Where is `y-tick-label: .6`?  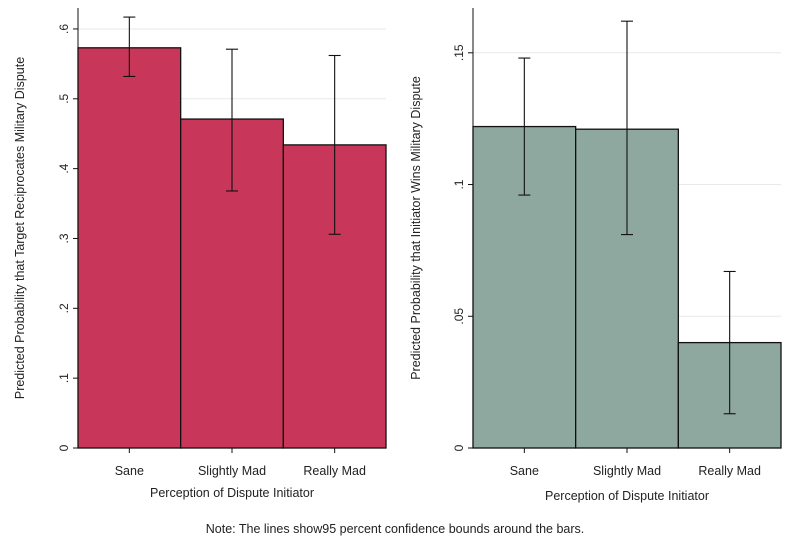
y-tick-label: .6 is located at coordinates (64, 29).